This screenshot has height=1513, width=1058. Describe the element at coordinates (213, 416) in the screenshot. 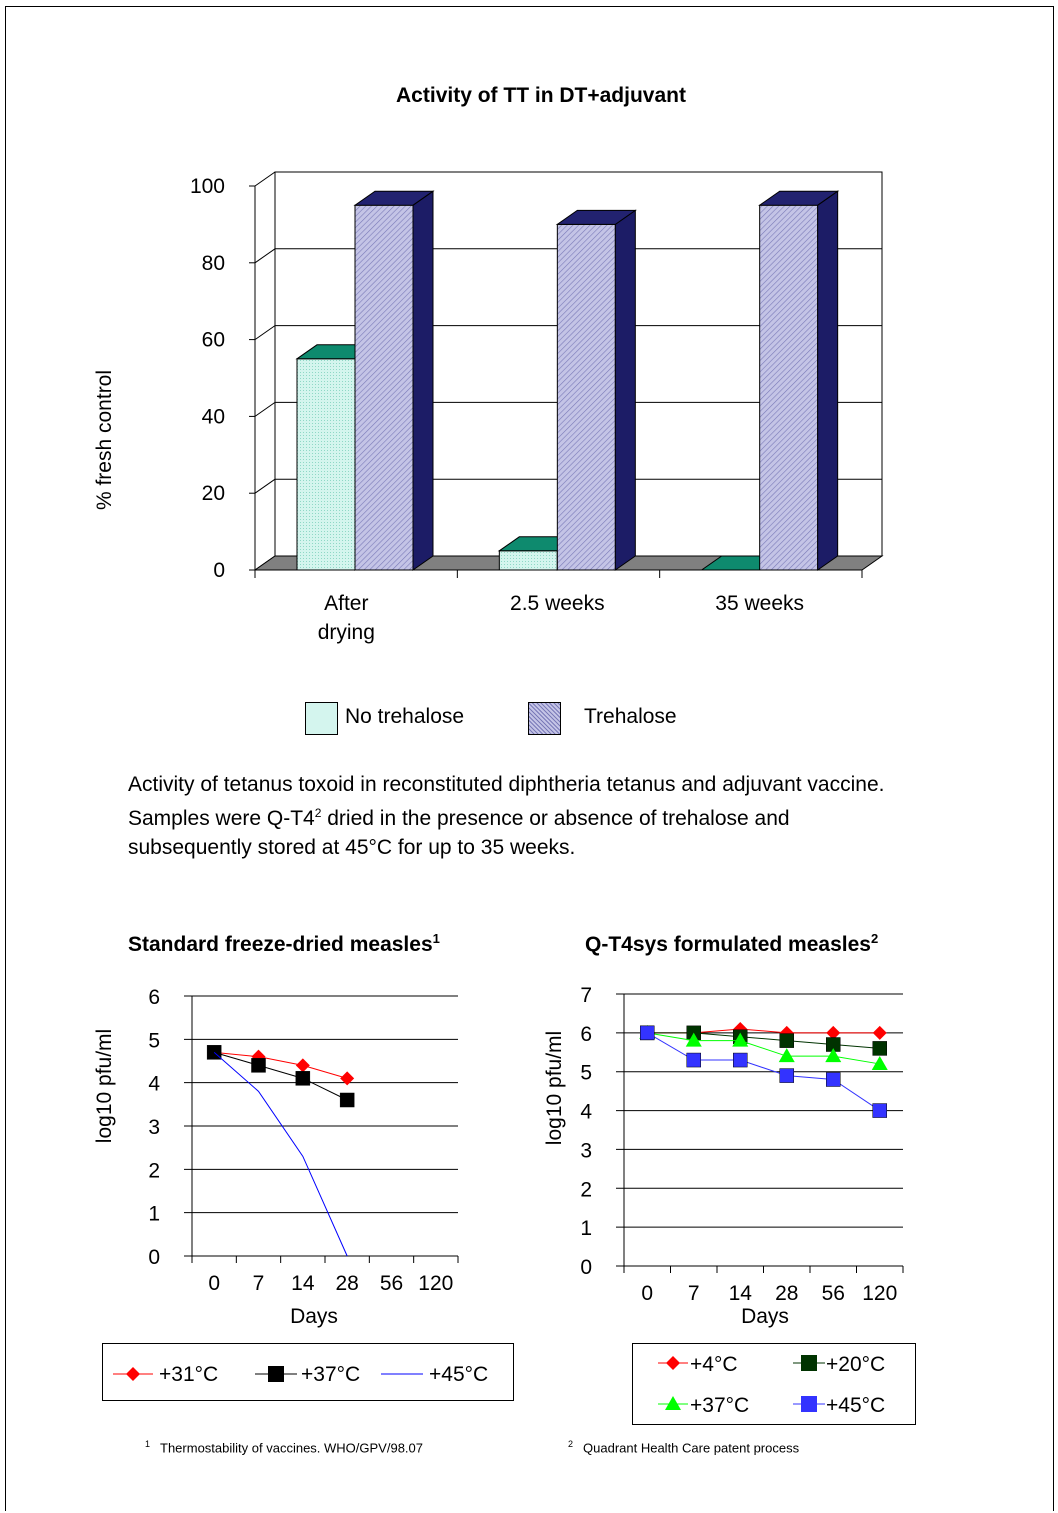

I see `bar-y-tick-label: 40` at that location.